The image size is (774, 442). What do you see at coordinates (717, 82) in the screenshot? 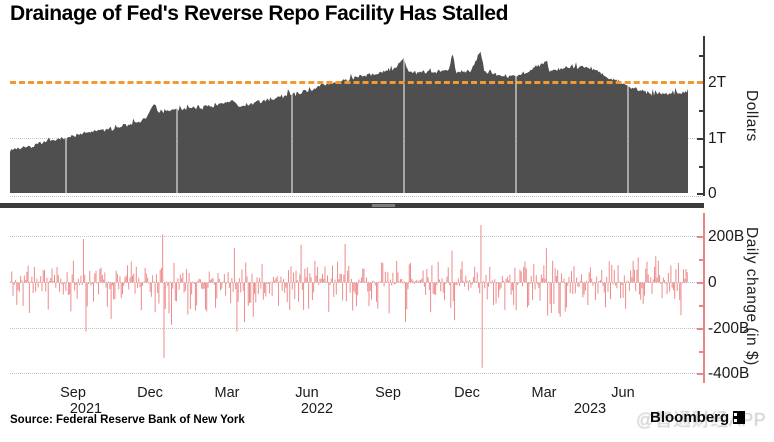
I see `top-y-tick-label: 2T` at bounding box center [717, 82].